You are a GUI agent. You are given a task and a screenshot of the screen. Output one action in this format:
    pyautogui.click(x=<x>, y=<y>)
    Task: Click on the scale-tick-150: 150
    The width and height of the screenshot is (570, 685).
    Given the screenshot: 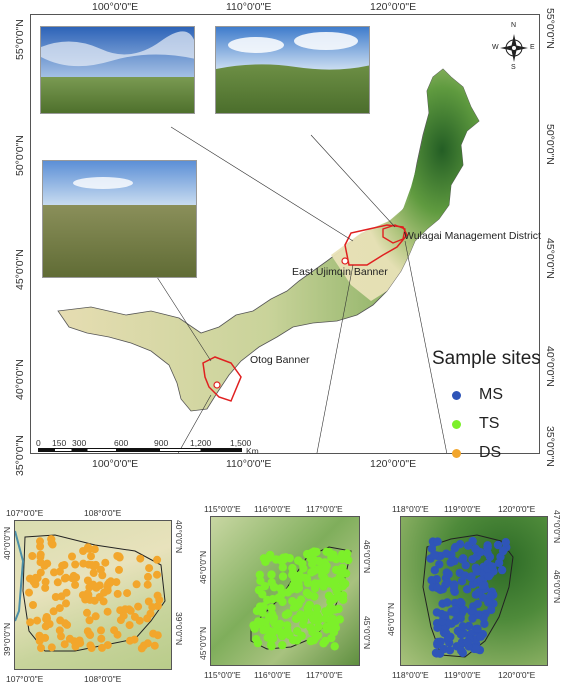 What is the action you would take?
    pyautogui.click(x=59, y=443)
    